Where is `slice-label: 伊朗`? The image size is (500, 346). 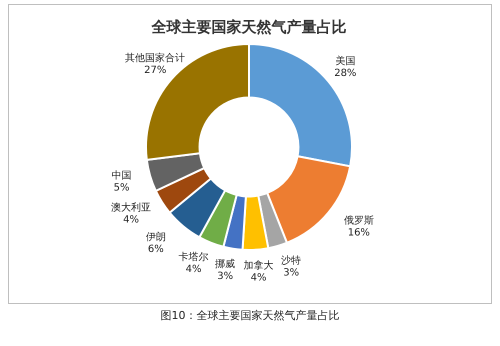 slice-label: 伊朗 is located at coordinates (156, 236).